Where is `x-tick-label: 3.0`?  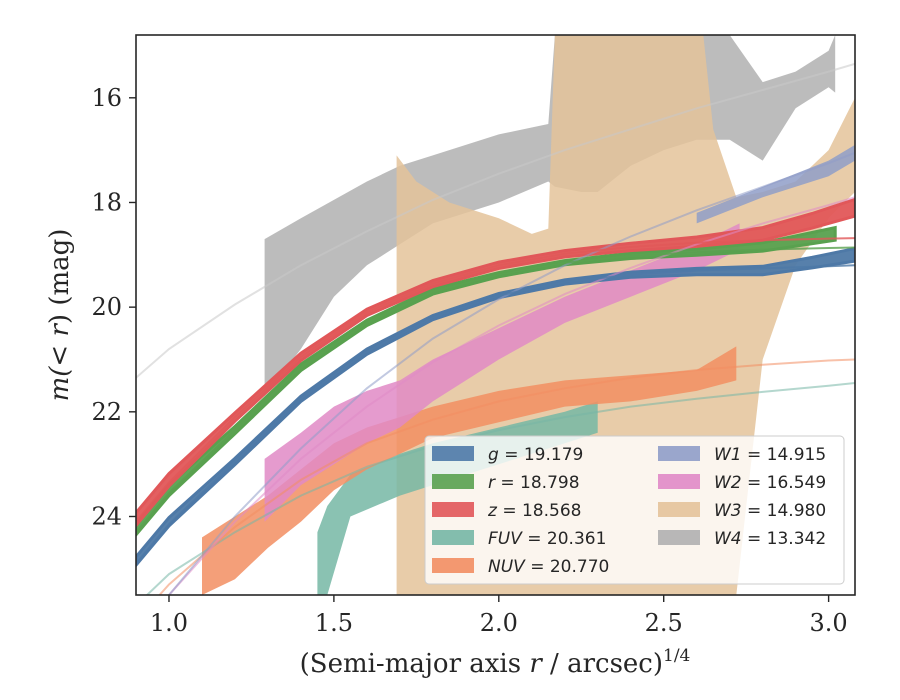
x-tick-label: 3.0 is located at coordinates (829, 623).